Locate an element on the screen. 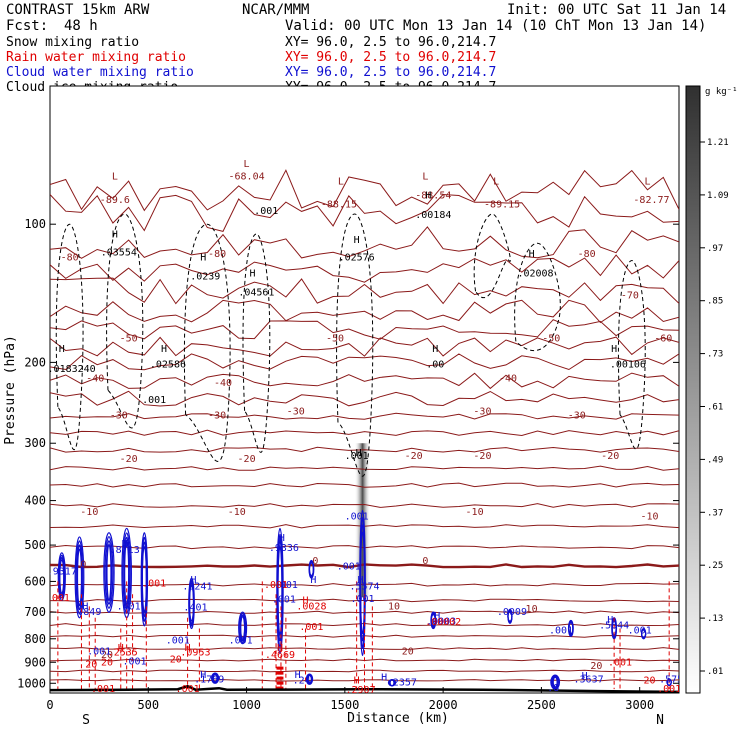  x-tick-label: 1500 is located at coordinates (344, 705).